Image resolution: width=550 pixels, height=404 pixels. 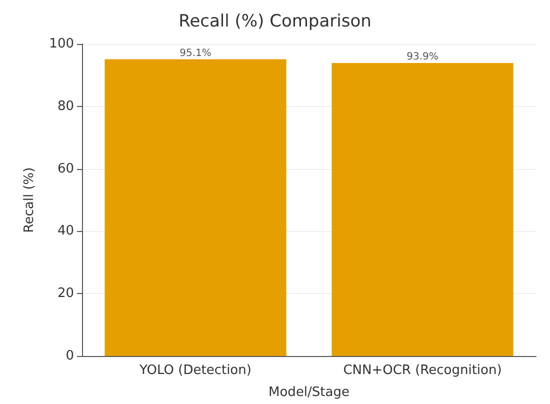 What do you see at coordinates (422, 370) in the screenshot?
I see `x-tick-label: CNN+OCR (Recognition)` at bounding box center [422, 370].